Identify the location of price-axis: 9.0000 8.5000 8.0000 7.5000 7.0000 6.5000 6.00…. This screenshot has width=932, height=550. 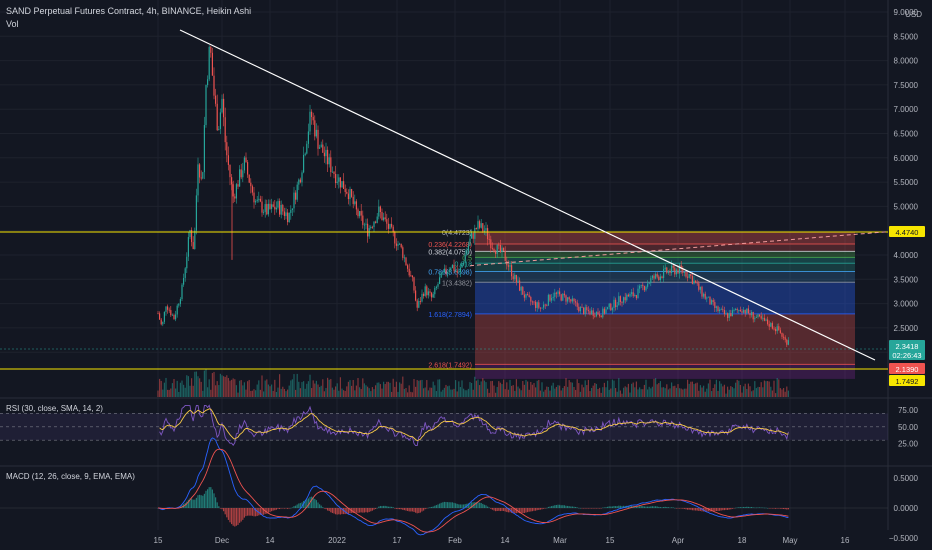
(907, 275).